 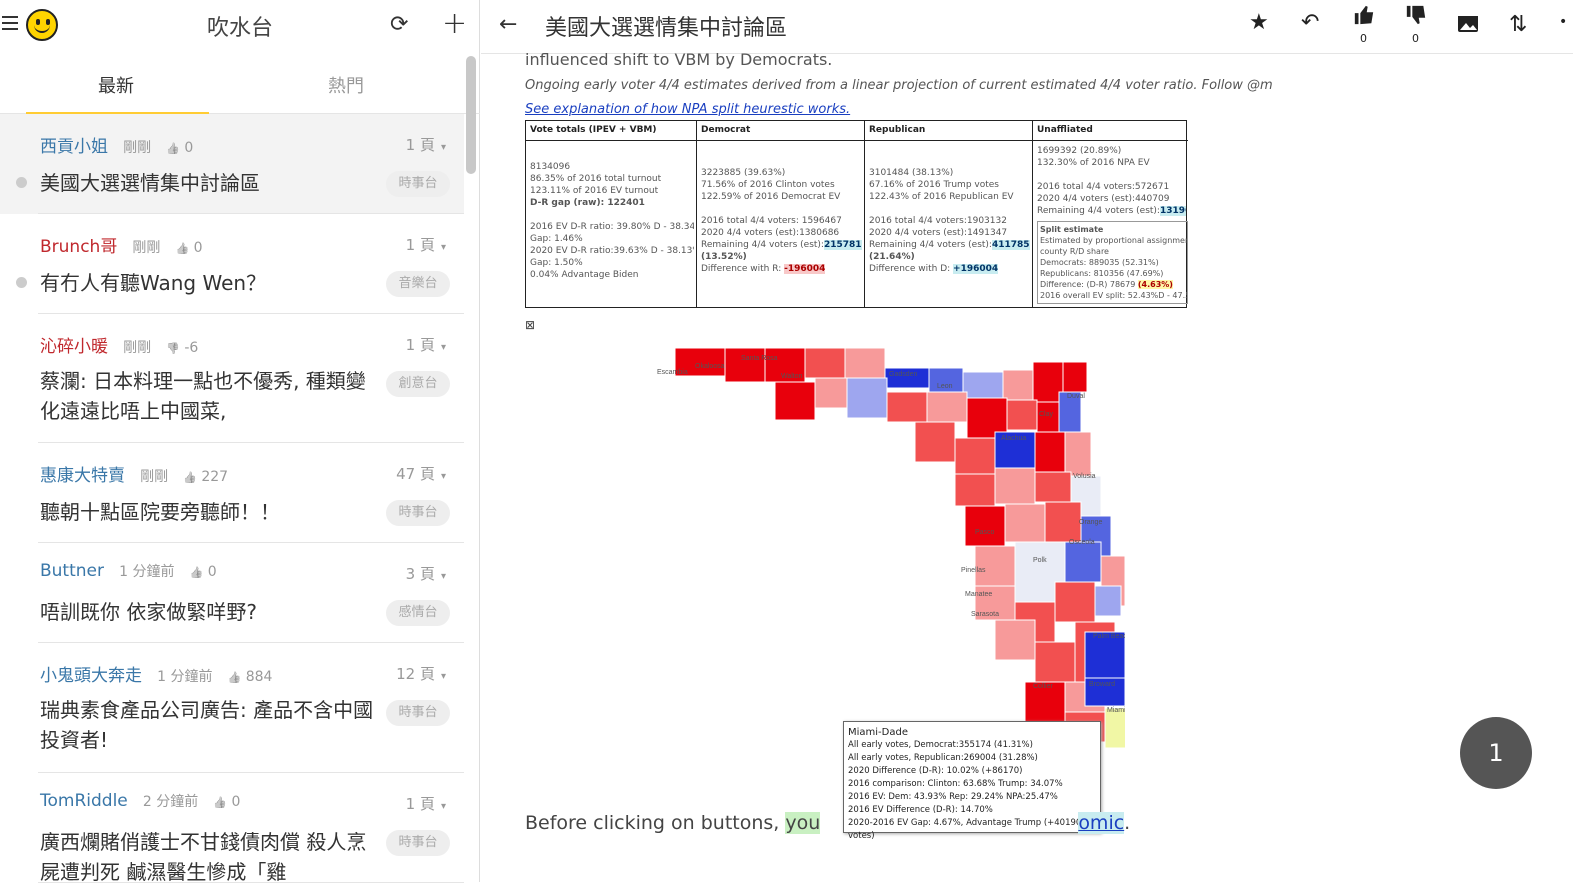 What do you see at coordinates (251, 442) in the screenshot?
I see `thread-divider` at bounding box center [251, 442].